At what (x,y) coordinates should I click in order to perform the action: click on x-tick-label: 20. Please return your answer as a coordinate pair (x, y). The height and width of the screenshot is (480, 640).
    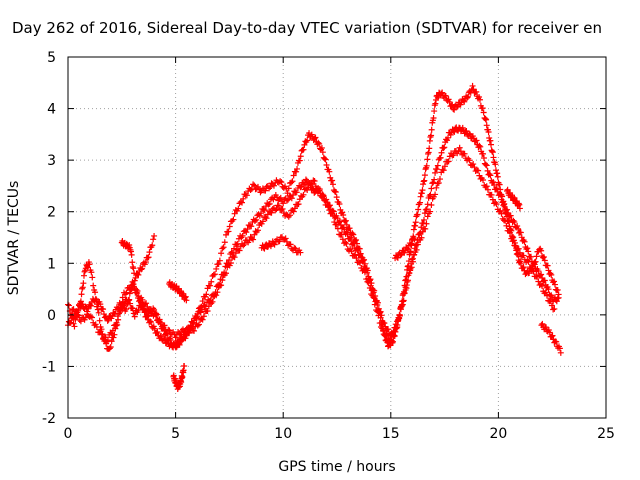
    Looking at the image, I should click on (498, 434).